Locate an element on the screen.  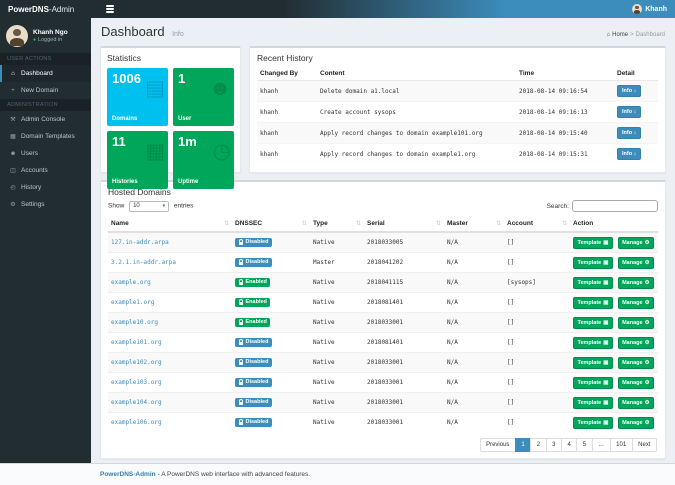
sidebar-item-accounts: ◫ Accounts is located at coordinates (45, 170).